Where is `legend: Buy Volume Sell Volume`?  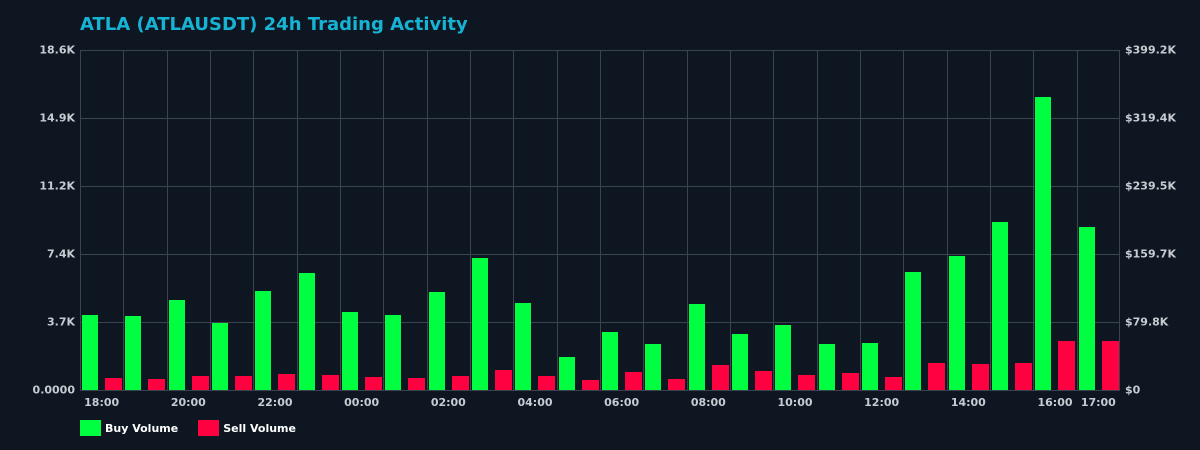 legend: Buy Volume Sell Volume is located at coordinates (198, 428).